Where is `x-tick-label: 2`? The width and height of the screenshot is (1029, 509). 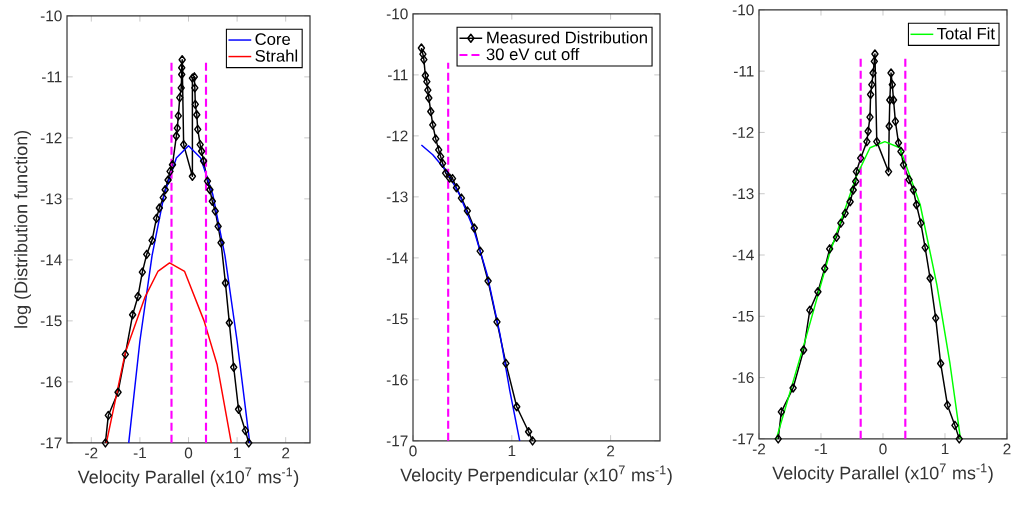 x-tick-label: 2 is located at coordinates (611, 451).